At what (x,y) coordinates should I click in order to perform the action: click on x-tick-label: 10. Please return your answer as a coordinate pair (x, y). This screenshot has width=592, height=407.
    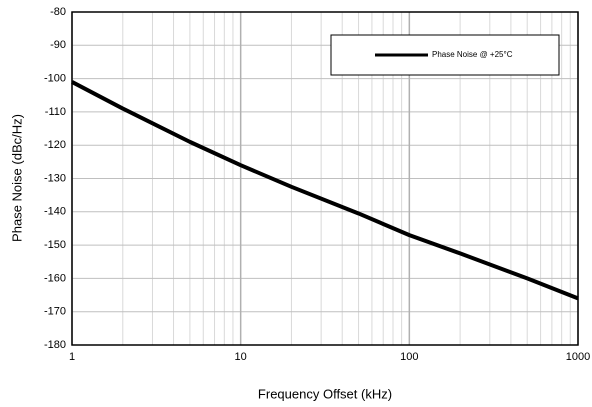
    Looking at the image, I should click on (241, 357).